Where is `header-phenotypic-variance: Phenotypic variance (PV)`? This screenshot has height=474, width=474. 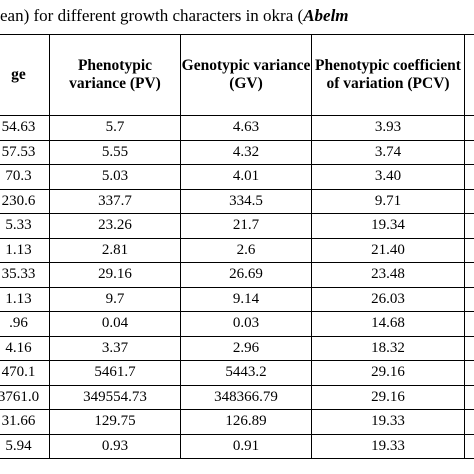
header-phenotypic-variance: Phenotypic variance (PV) is located at coordinates (115, 75).